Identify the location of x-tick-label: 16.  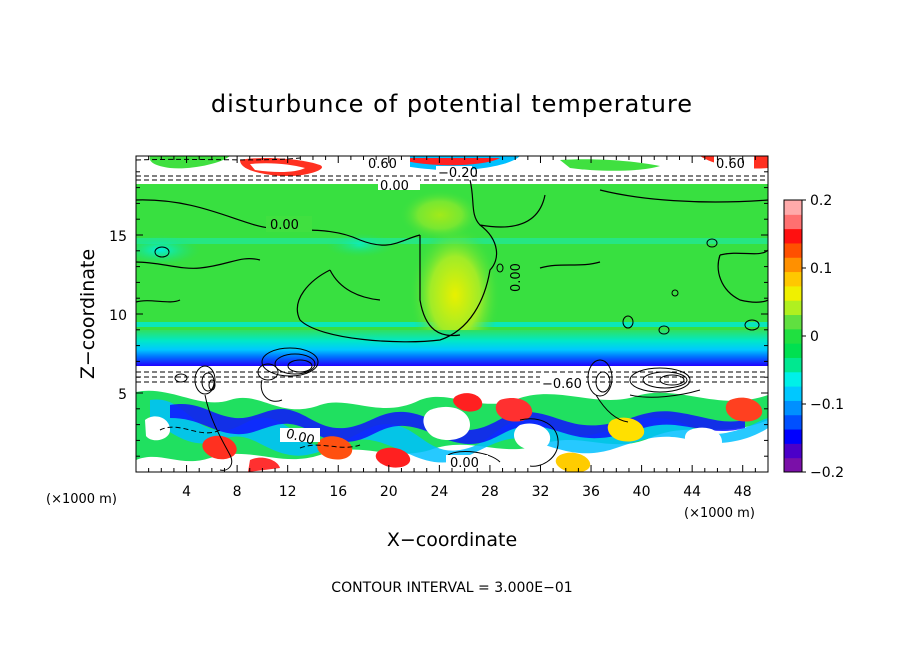
(338, 492).